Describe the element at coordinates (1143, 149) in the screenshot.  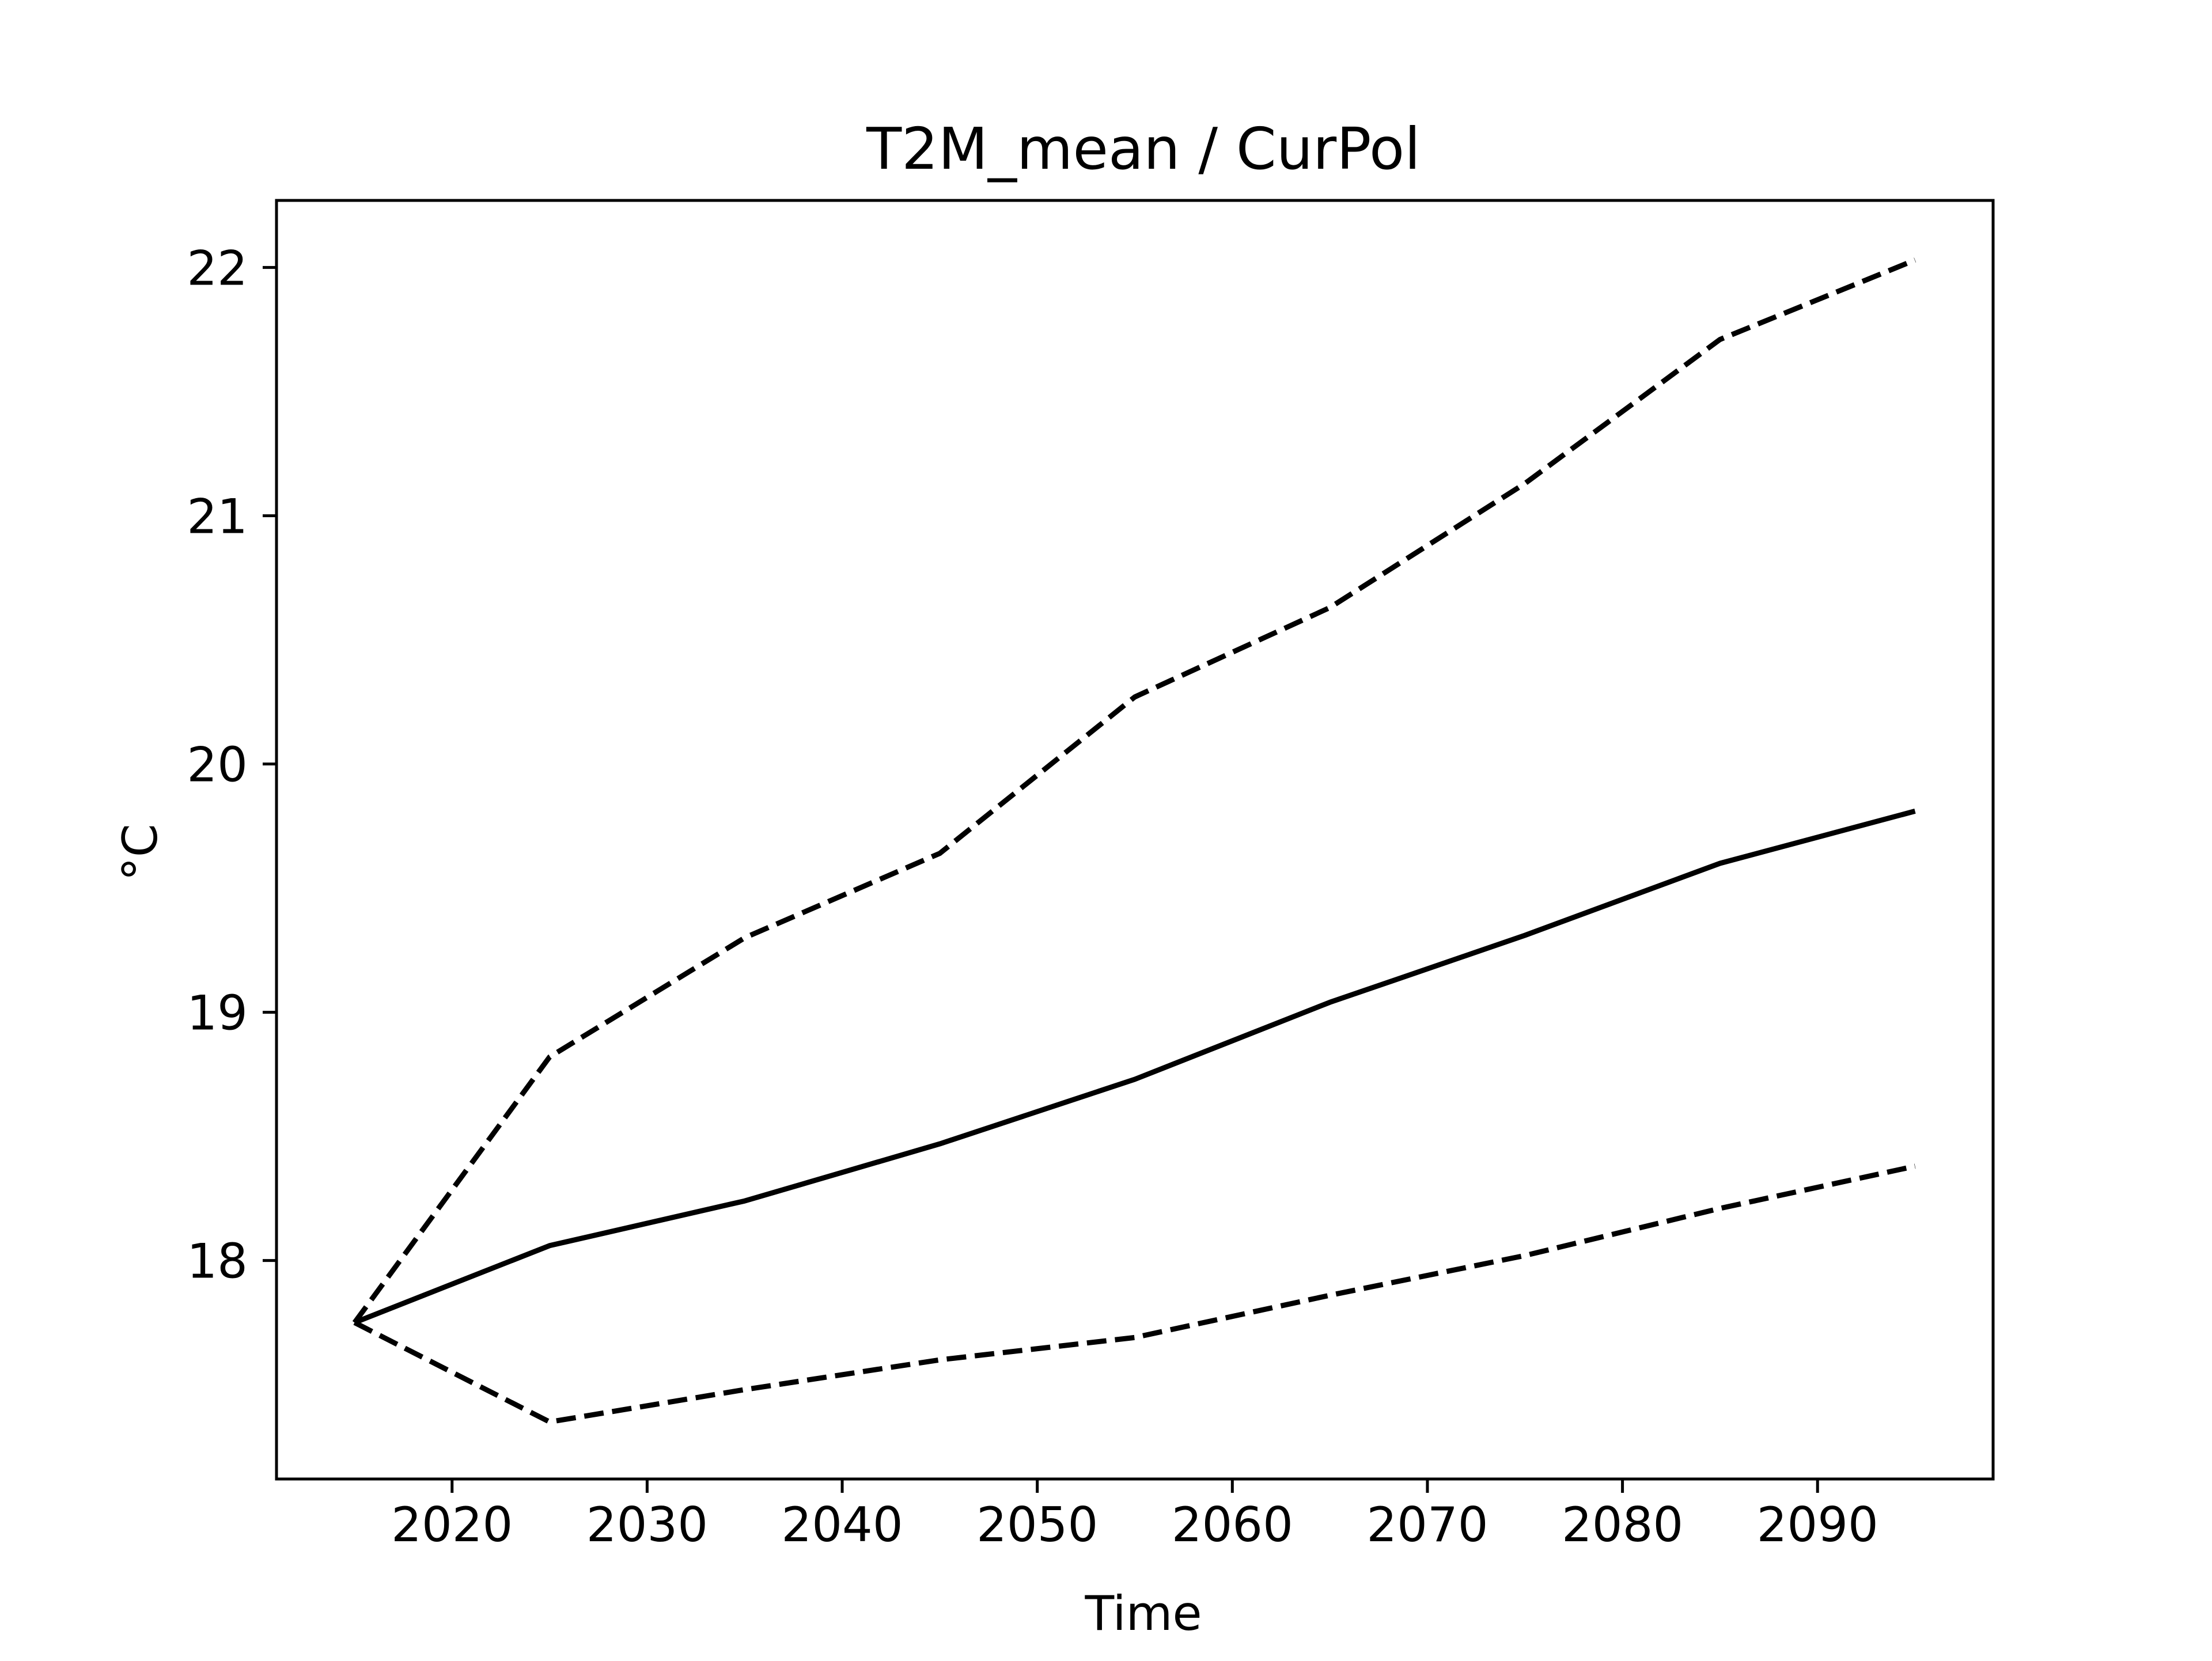
I see `chart-title: T2M_mean / CurPol` at that location.